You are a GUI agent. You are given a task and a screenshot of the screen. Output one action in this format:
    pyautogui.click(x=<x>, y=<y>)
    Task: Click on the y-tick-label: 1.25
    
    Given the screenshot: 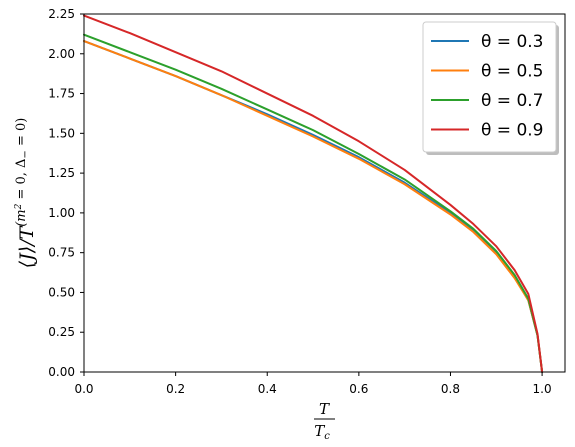 What is the action you would take?
    pyautogui.click(x=61, y=173)
    